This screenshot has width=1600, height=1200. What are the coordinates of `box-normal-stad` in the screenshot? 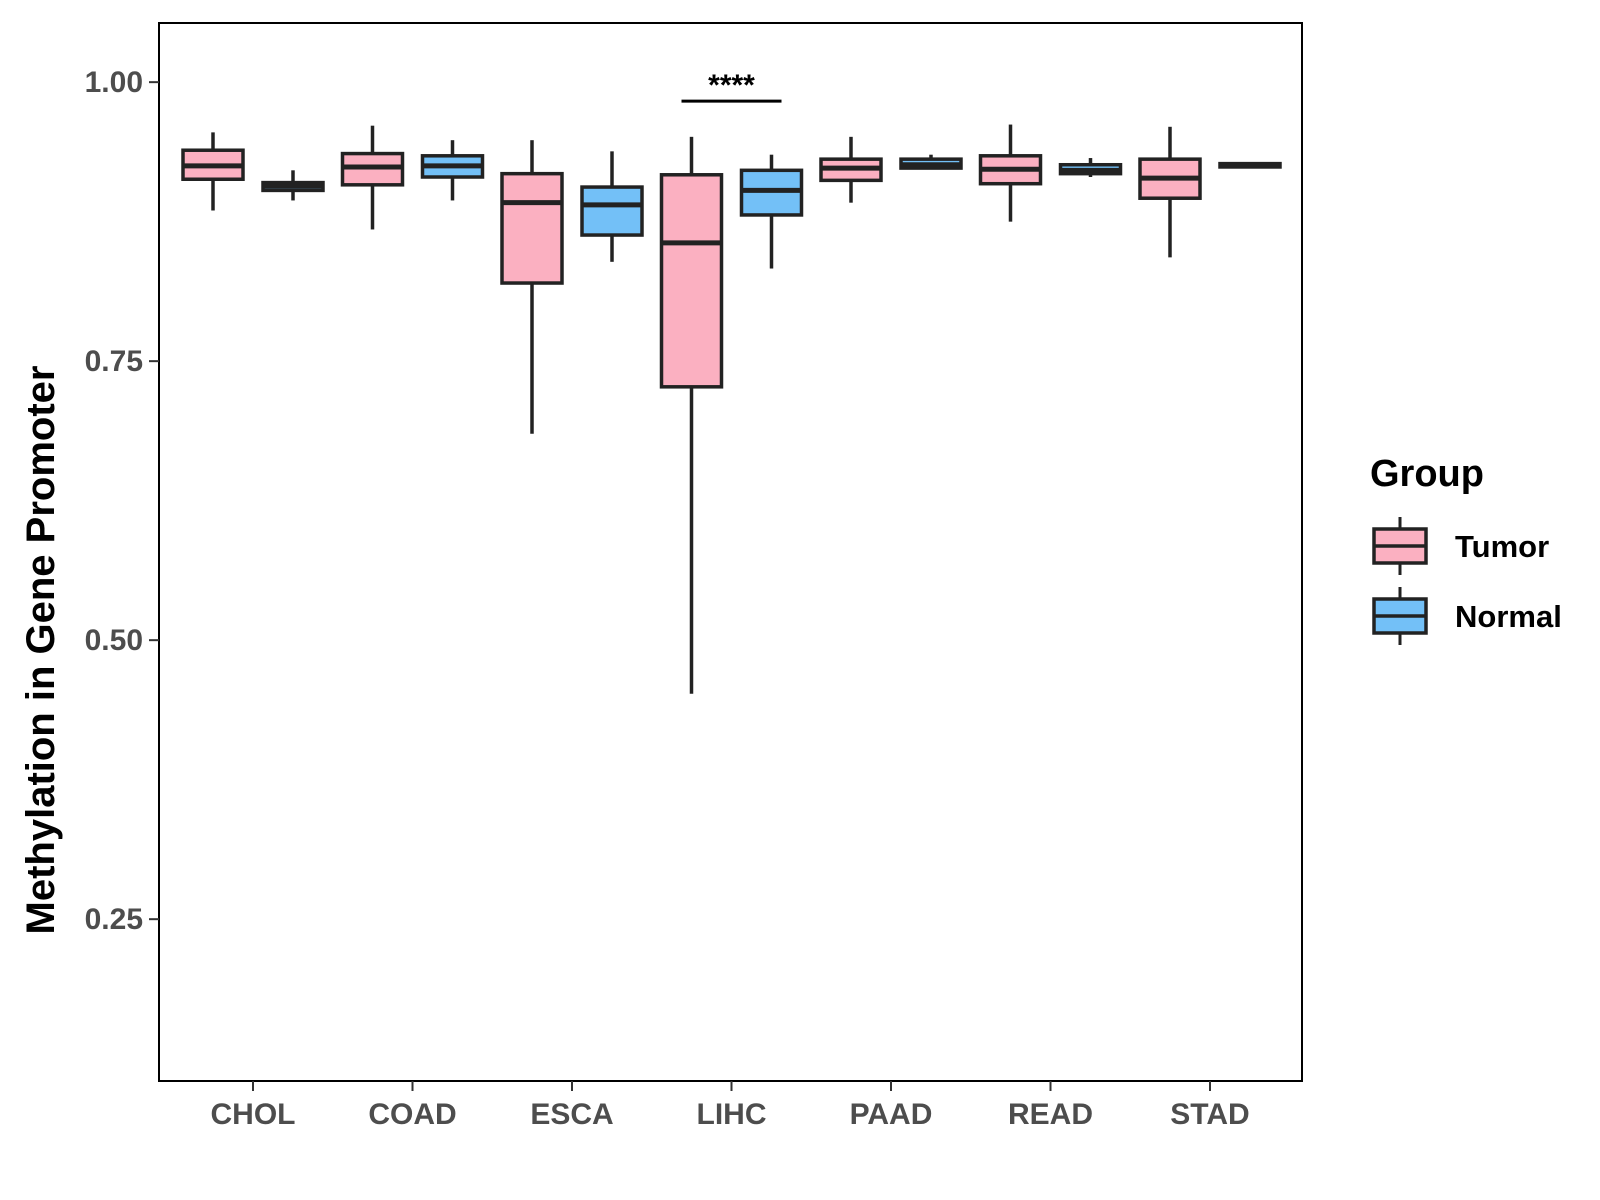 It's located at (1250, 165).